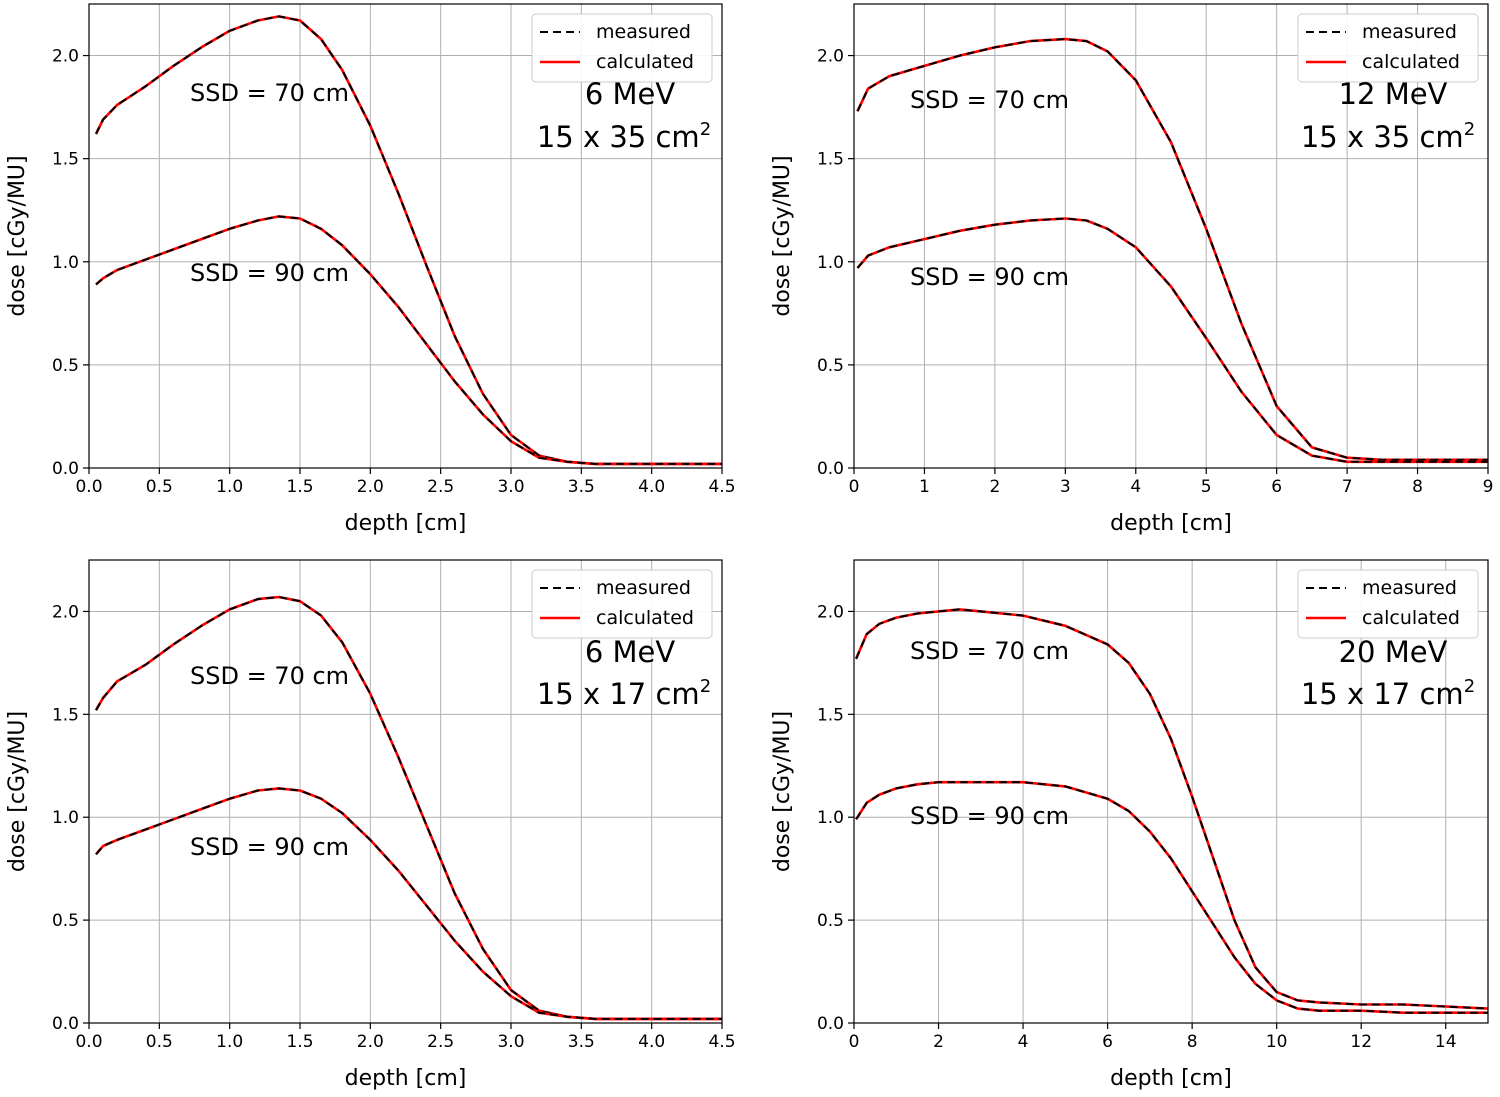  What do you see at coordinates (1065, 487) in the screenshot?
I see `x-tick-label: 3` at bounding box center [1065, 487].